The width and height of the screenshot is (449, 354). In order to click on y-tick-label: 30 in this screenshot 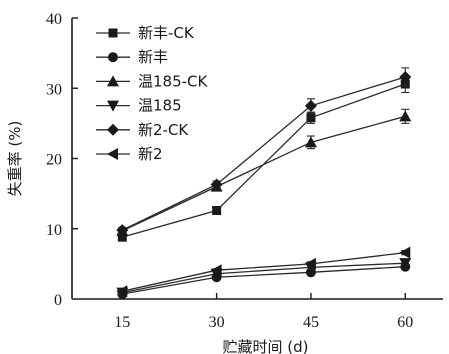, I will do `click(54, 89)`.